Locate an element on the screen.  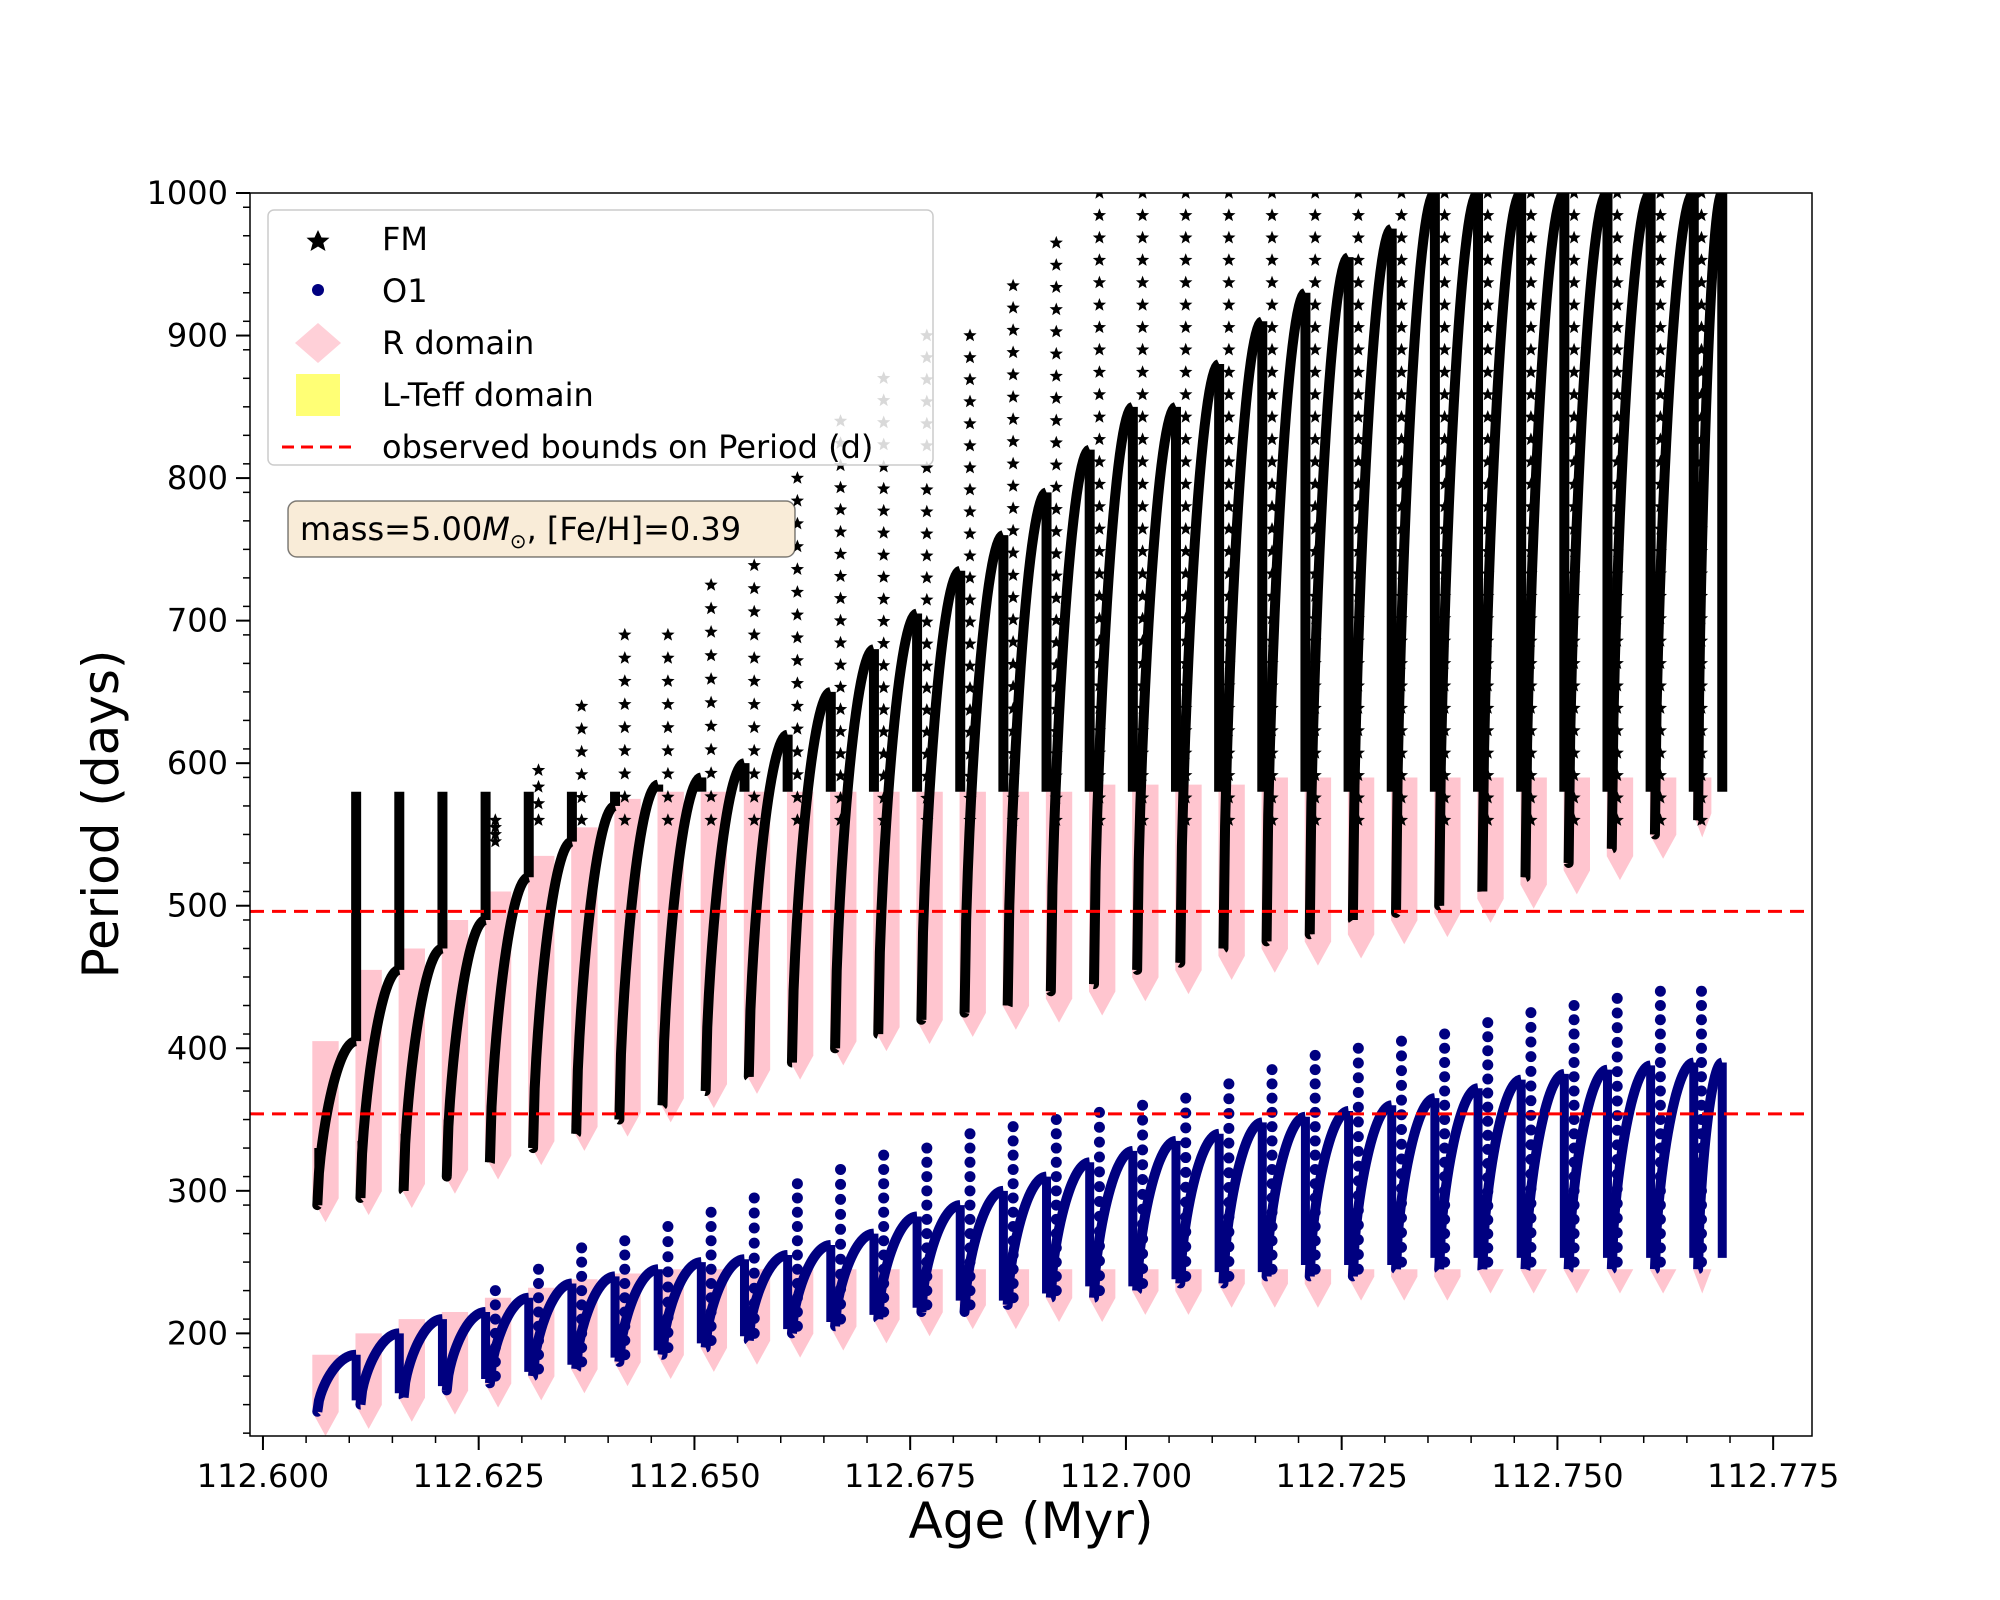
fm-loop is located at coordinates (897, 824).